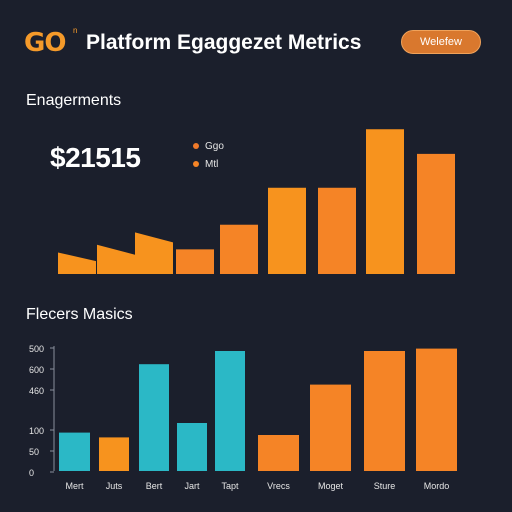 This screenshot has height=512, width=512. I want to click on legend: Ggo Mtl, so click(208, 155).